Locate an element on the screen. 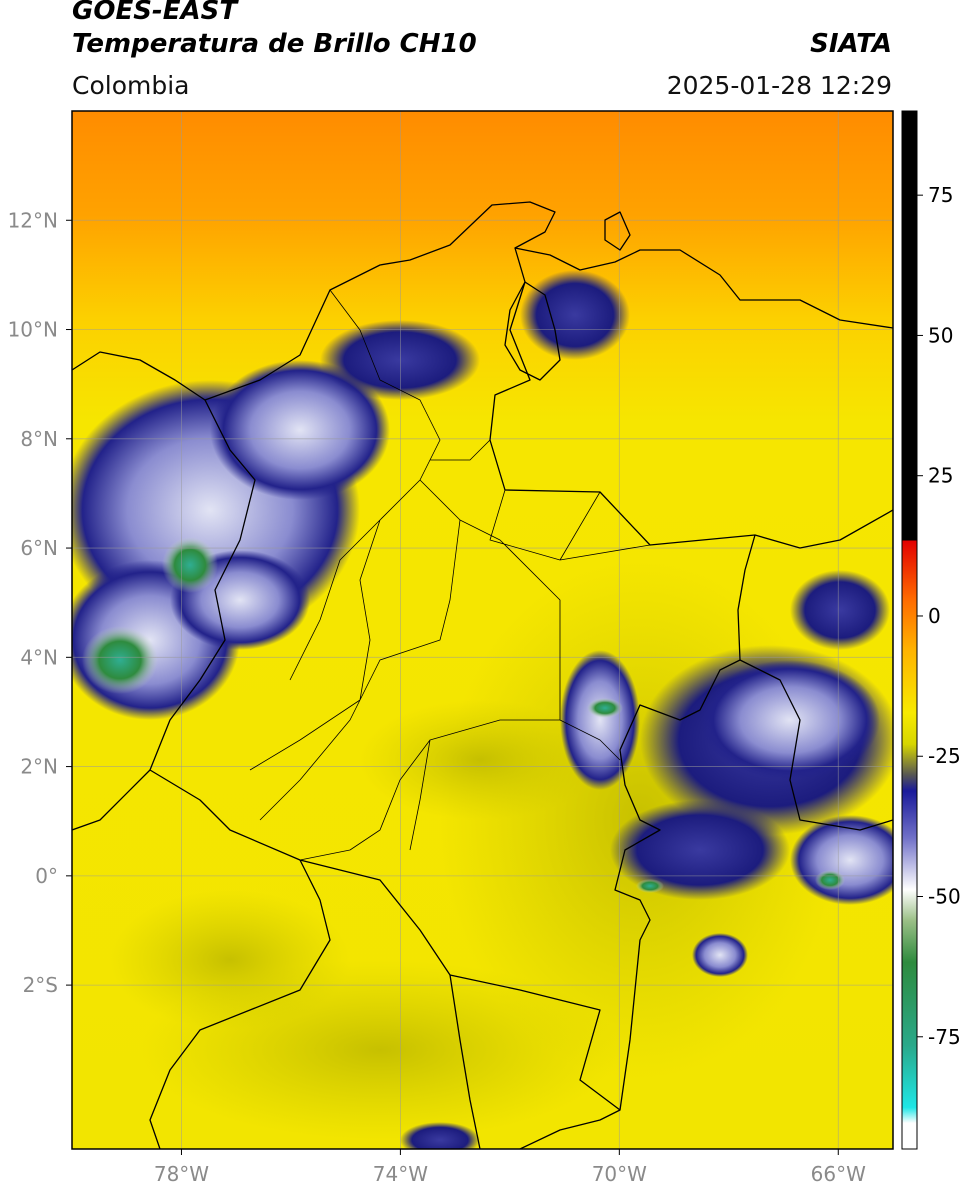  colorbar: 75 50 25 0 -25 -50 -75 is located at coordinates (931, 630).